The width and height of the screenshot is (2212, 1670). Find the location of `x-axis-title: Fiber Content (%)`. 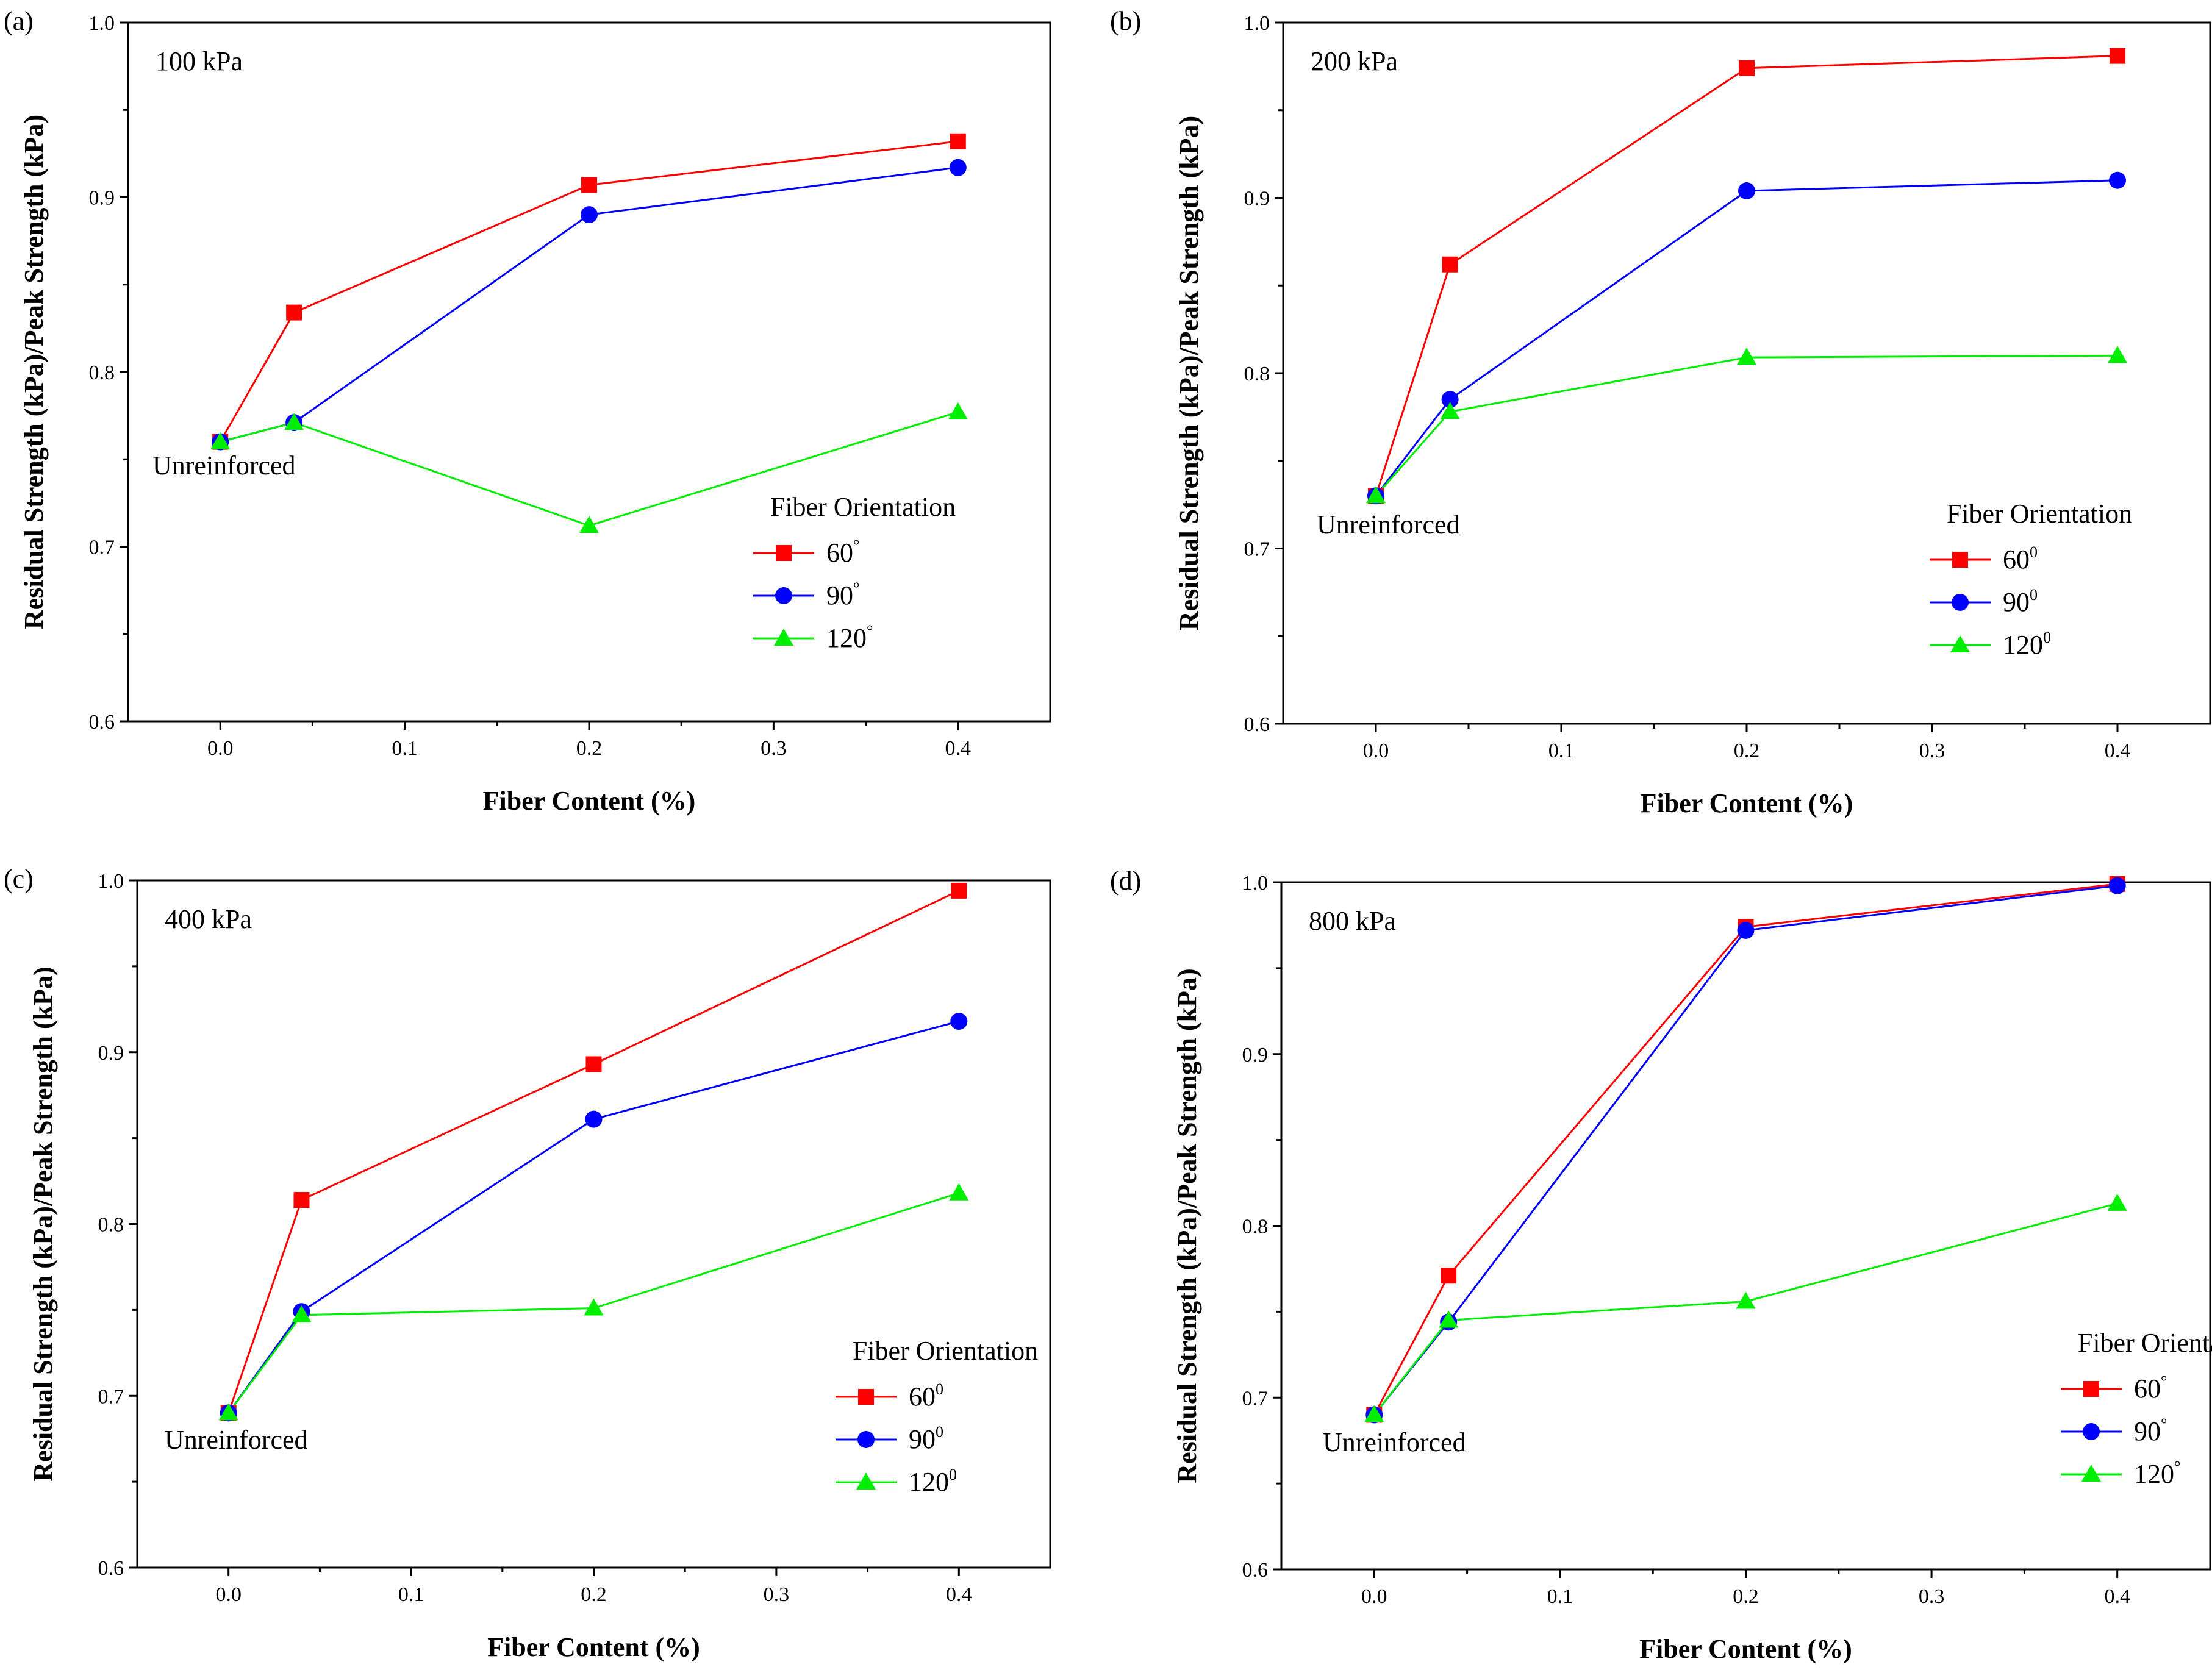

x-axis-title: Fiber Content (%) is located at coordinates (593, 1647).